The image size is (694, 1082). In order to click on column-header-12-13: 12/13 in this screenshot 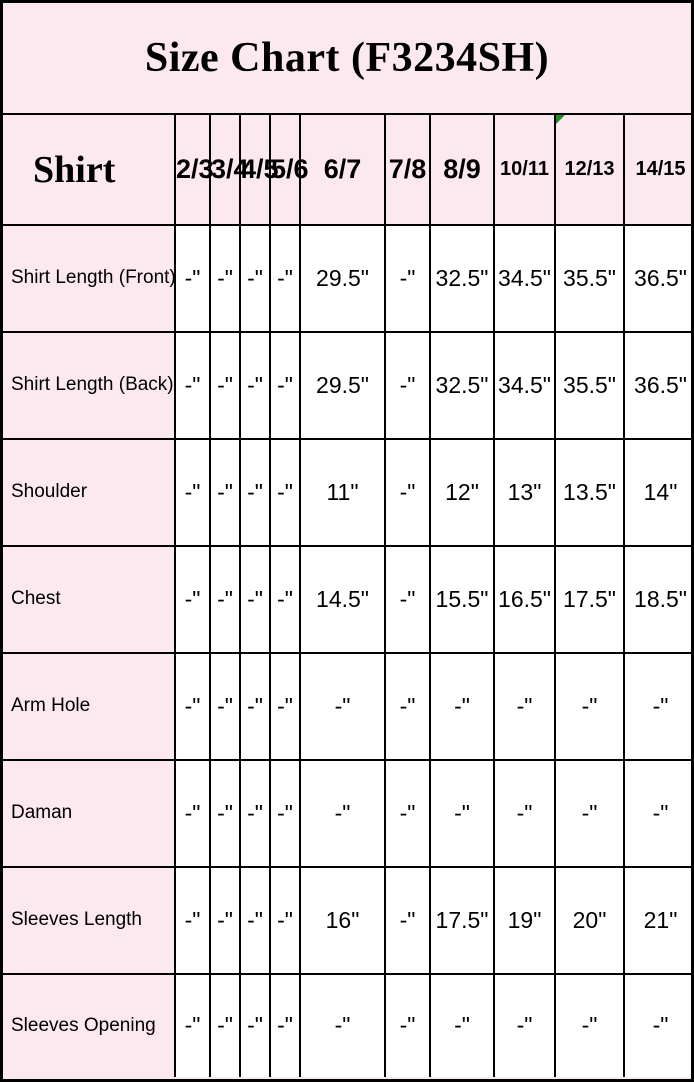, I will do `click(589, 170)`.